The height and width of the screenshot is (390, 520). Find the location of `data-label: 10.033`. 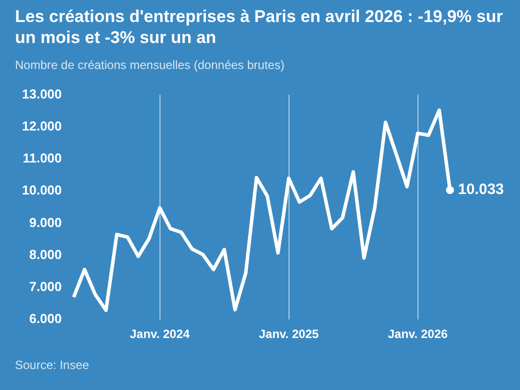

data-label: 10.033 is located at coordinates (481, 189).